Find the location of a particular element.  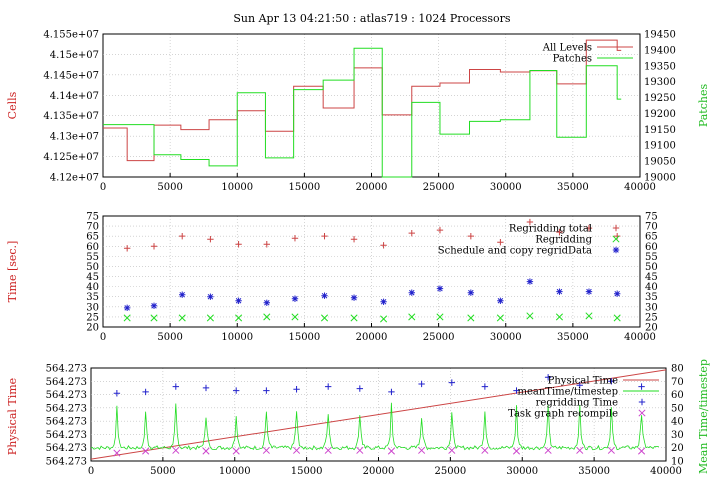

legend-label: Patches is located at coordinates (572, 59).